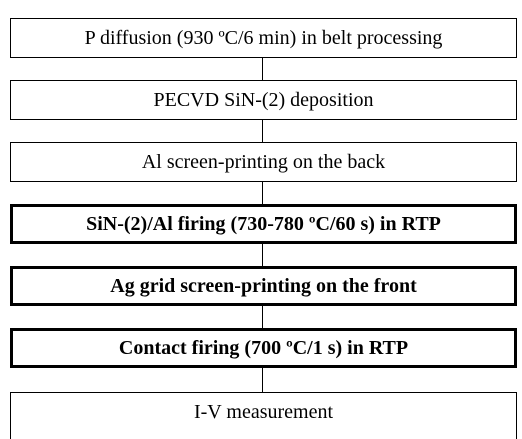 This screenshot has width=522, height=439. What do you see at coordinates (263, 348) in the screenshot?
I see `process-step: Contact firing (700 ºC/1 s) in RTP` at bounding box center [263, 348].